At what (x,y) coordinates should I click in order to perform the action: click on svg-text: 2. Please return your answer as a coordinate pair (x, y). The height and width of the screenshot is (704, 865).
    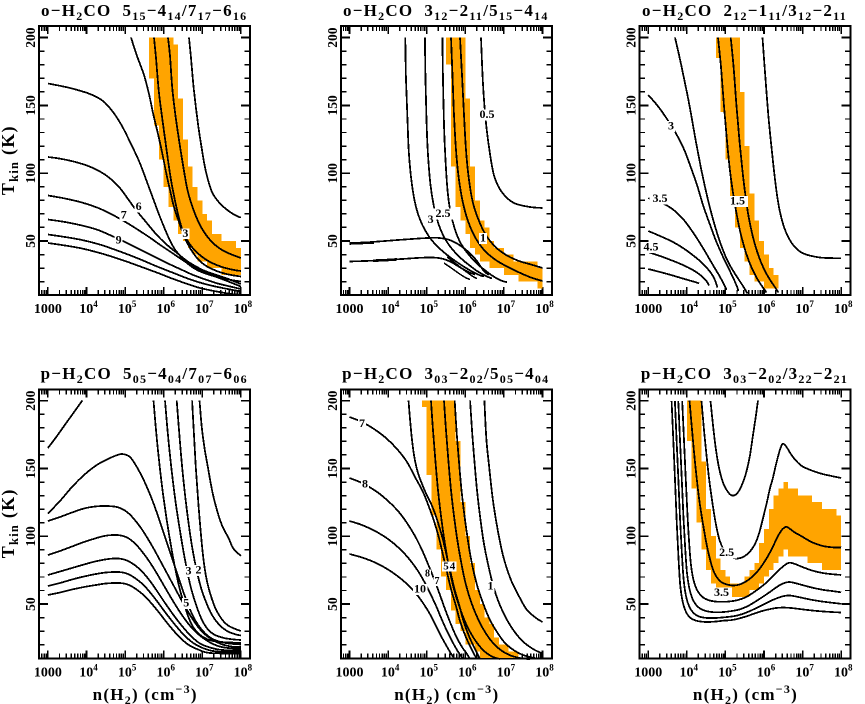
    Looking at the image, I should click on (199, 570).